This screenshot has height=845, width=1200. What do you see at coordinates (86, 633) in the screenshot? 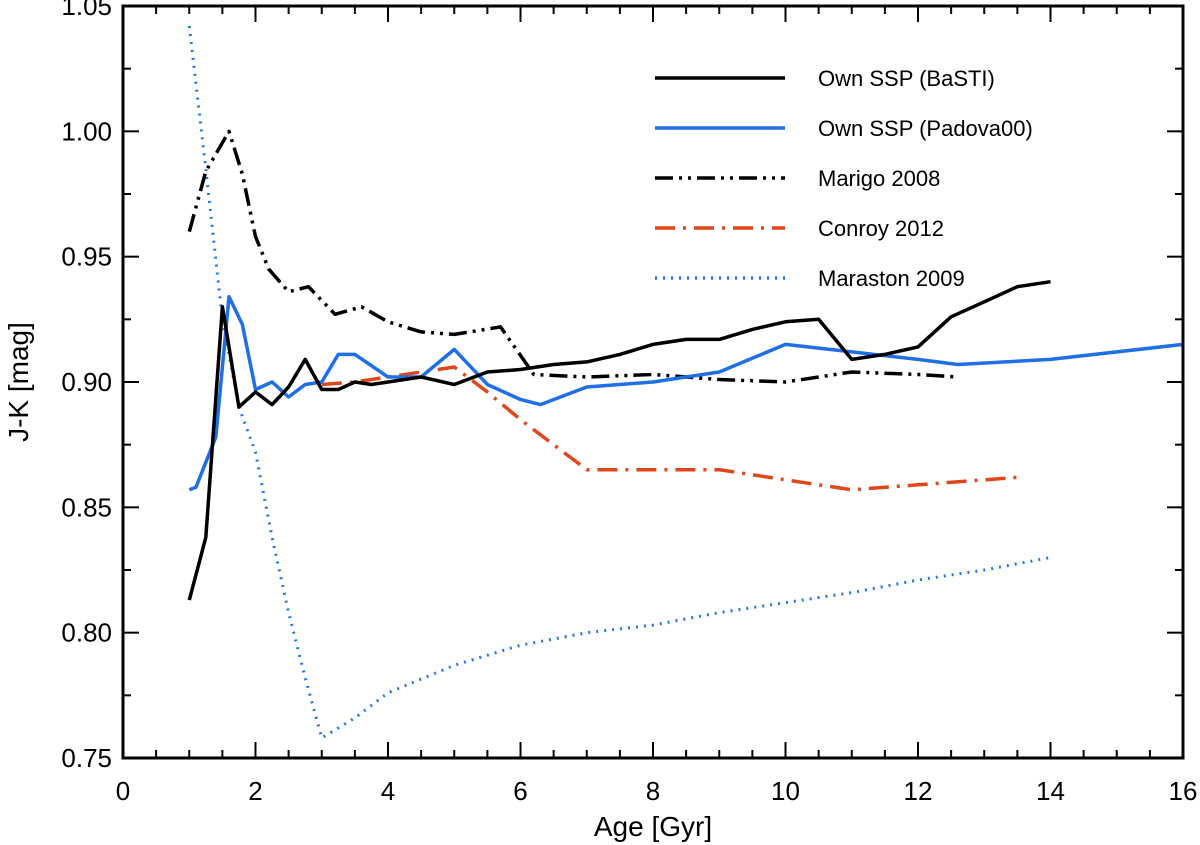
I see `y-tick-label: 0.80` at bounding box center [86, 633].